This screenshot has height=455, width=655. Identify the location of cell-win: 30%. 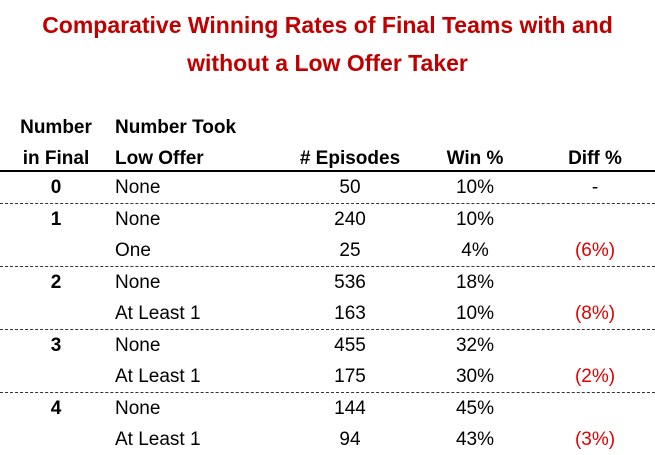
(475, 376).